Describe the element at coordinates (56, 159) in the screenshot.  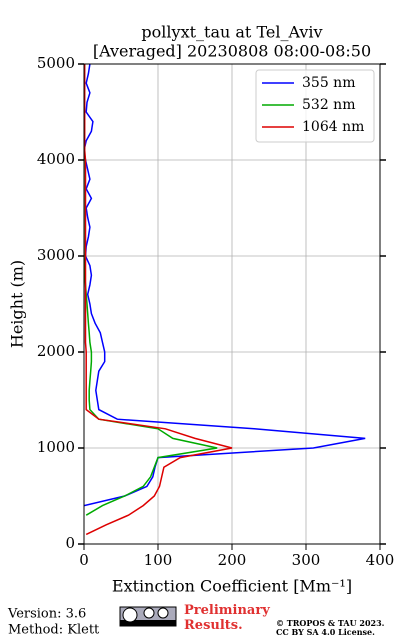
I see `y-tick-label: 4000` at that location.